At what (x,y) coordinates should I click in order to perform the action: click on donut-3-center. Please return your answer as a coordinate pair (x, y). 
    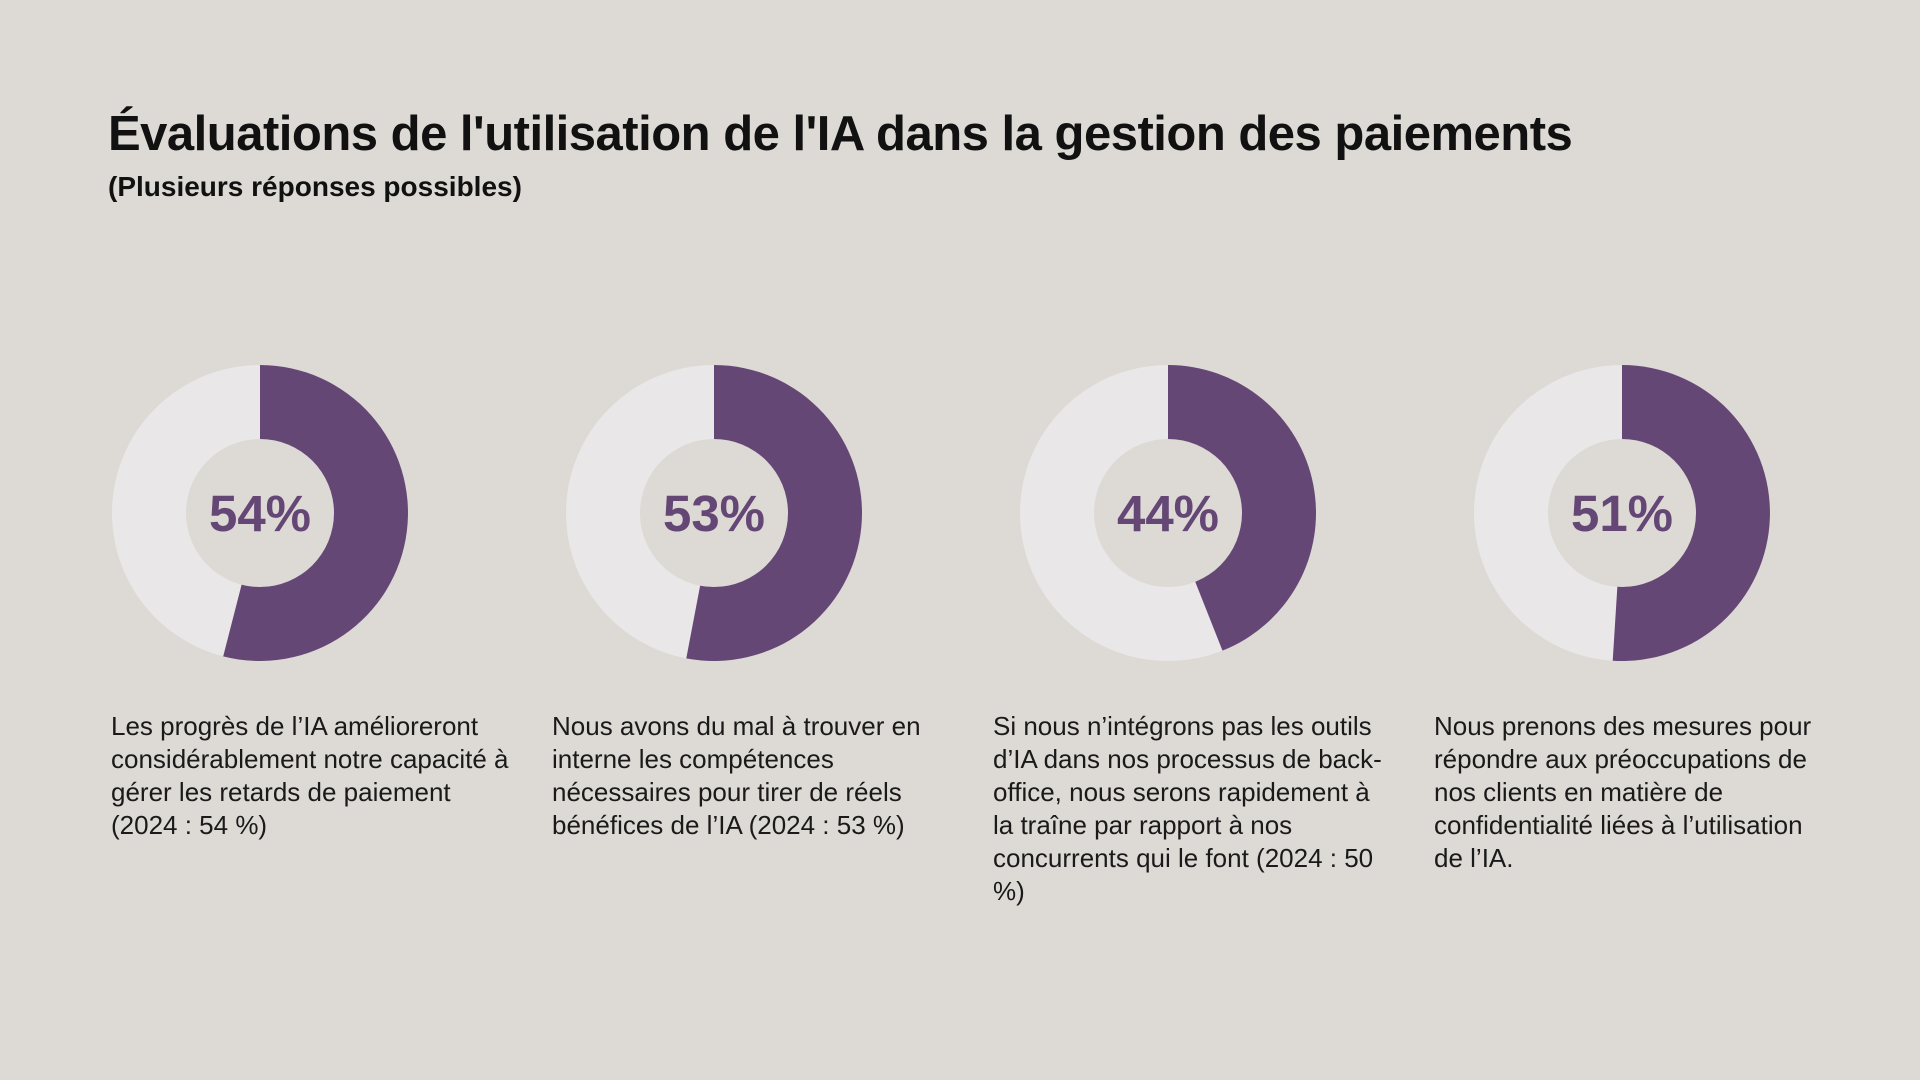
    Looking at the image, I should click on (1168, 513).